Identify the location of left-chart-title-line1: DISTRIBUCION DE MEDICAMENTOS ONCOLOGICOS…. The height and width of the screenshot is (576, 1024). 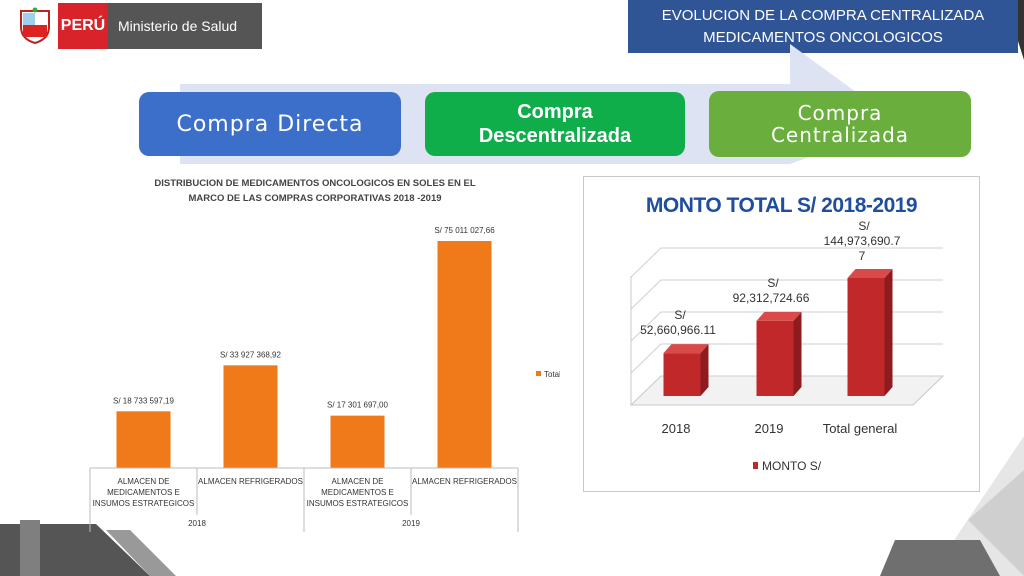
(315, 183).